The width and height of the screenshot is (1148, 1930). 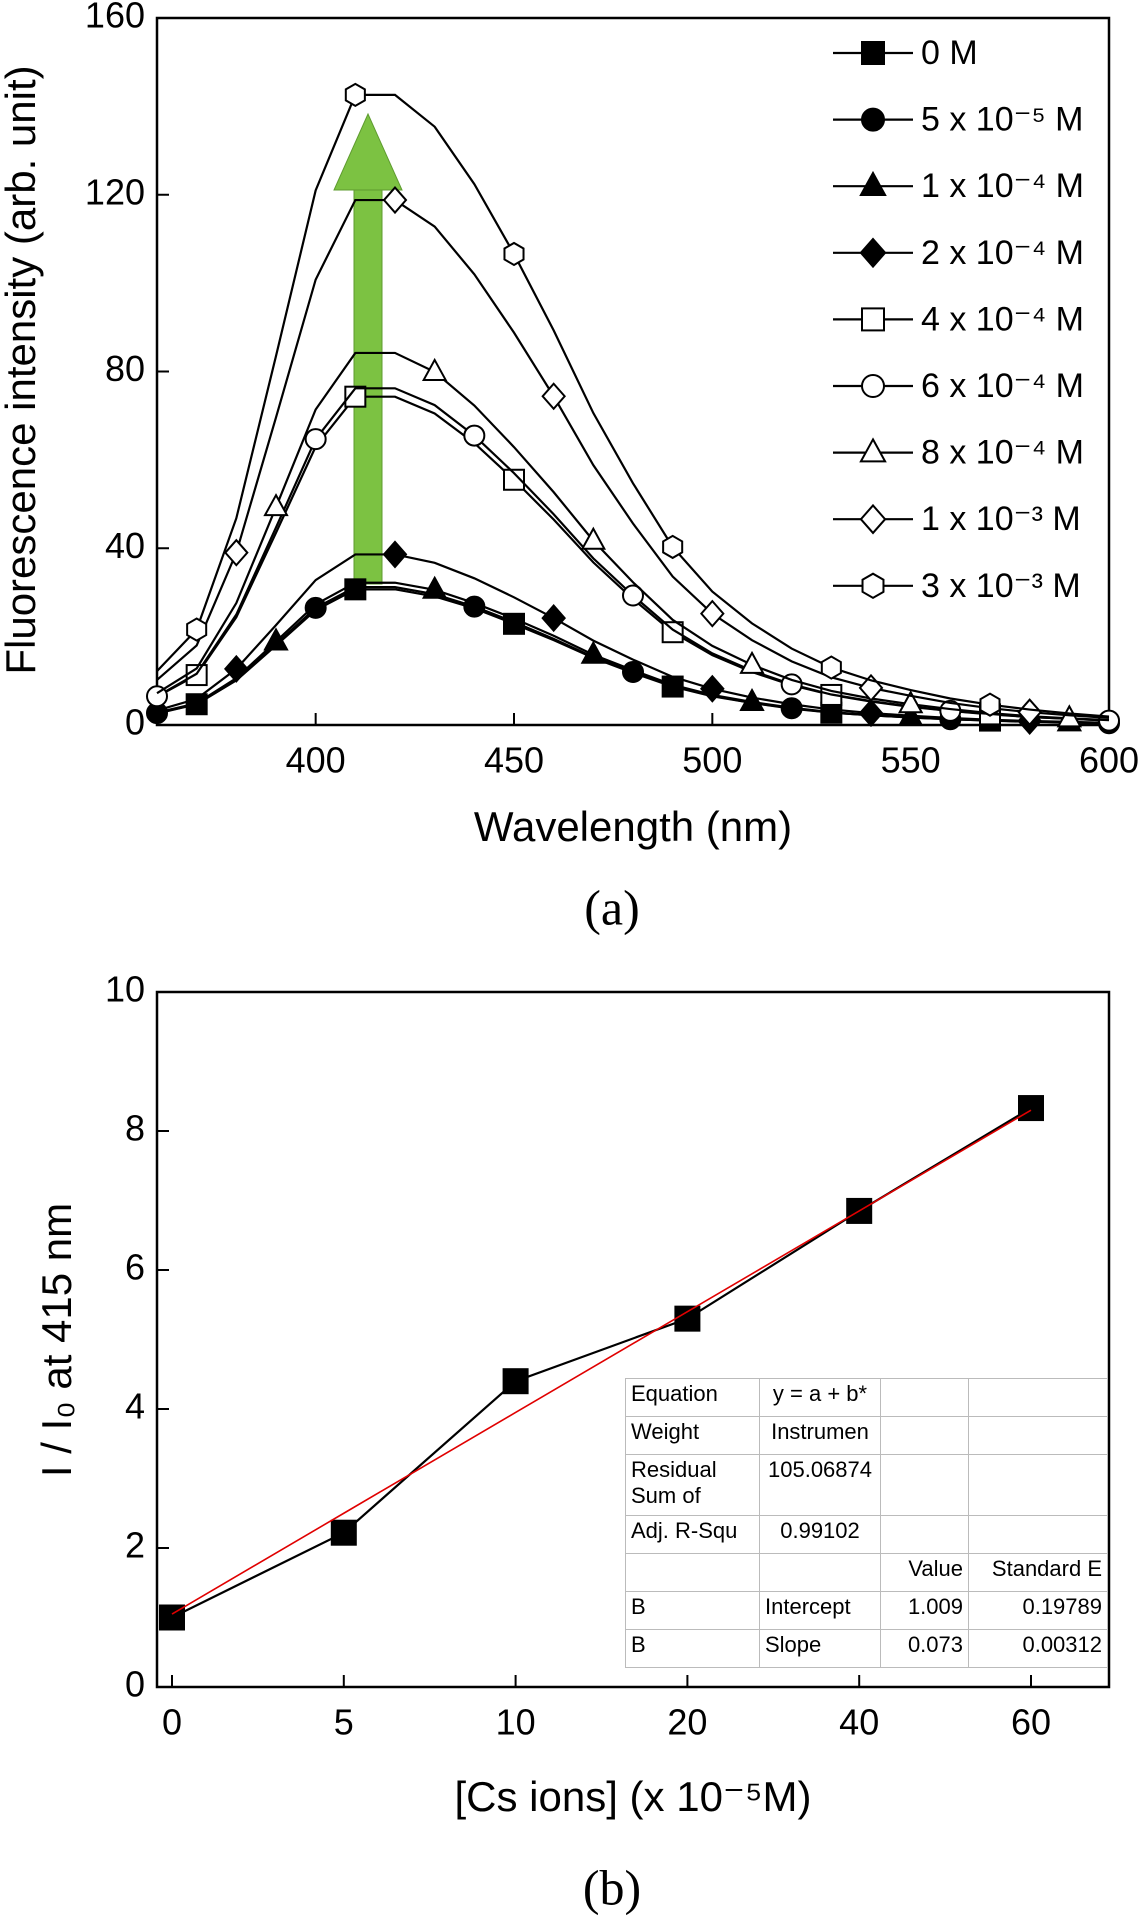 What do you see at coordinates (859, 1722) in the screenshot?
I see `x-tick-label: 40` at bounding box center [859, 1722].